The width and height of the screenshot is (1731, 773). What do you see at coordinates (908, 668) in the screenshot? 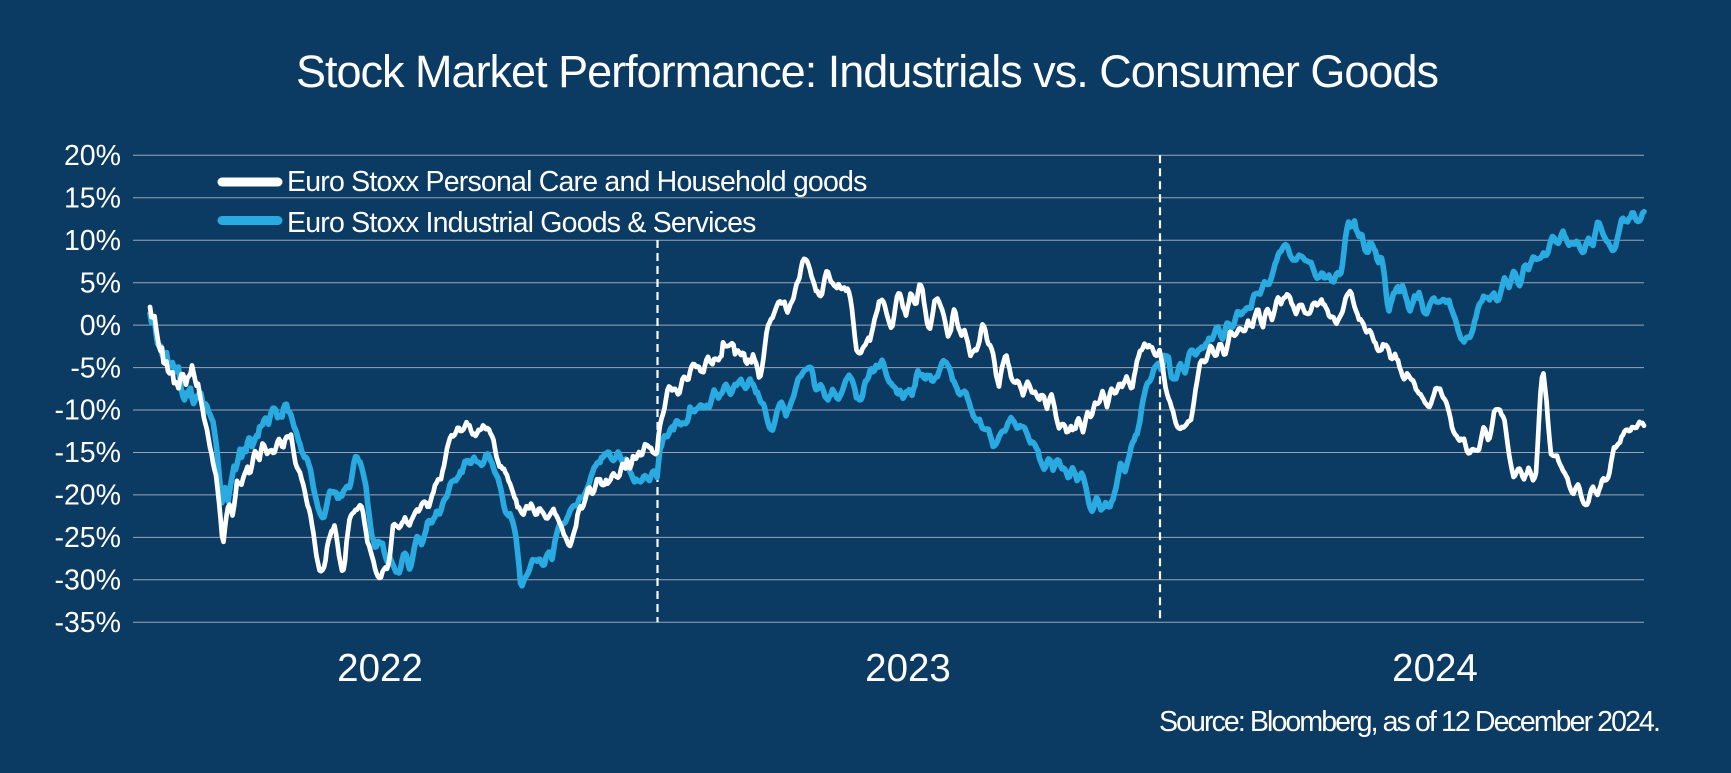
I see `svg-text: 2023` at bounding box center [908, 668].